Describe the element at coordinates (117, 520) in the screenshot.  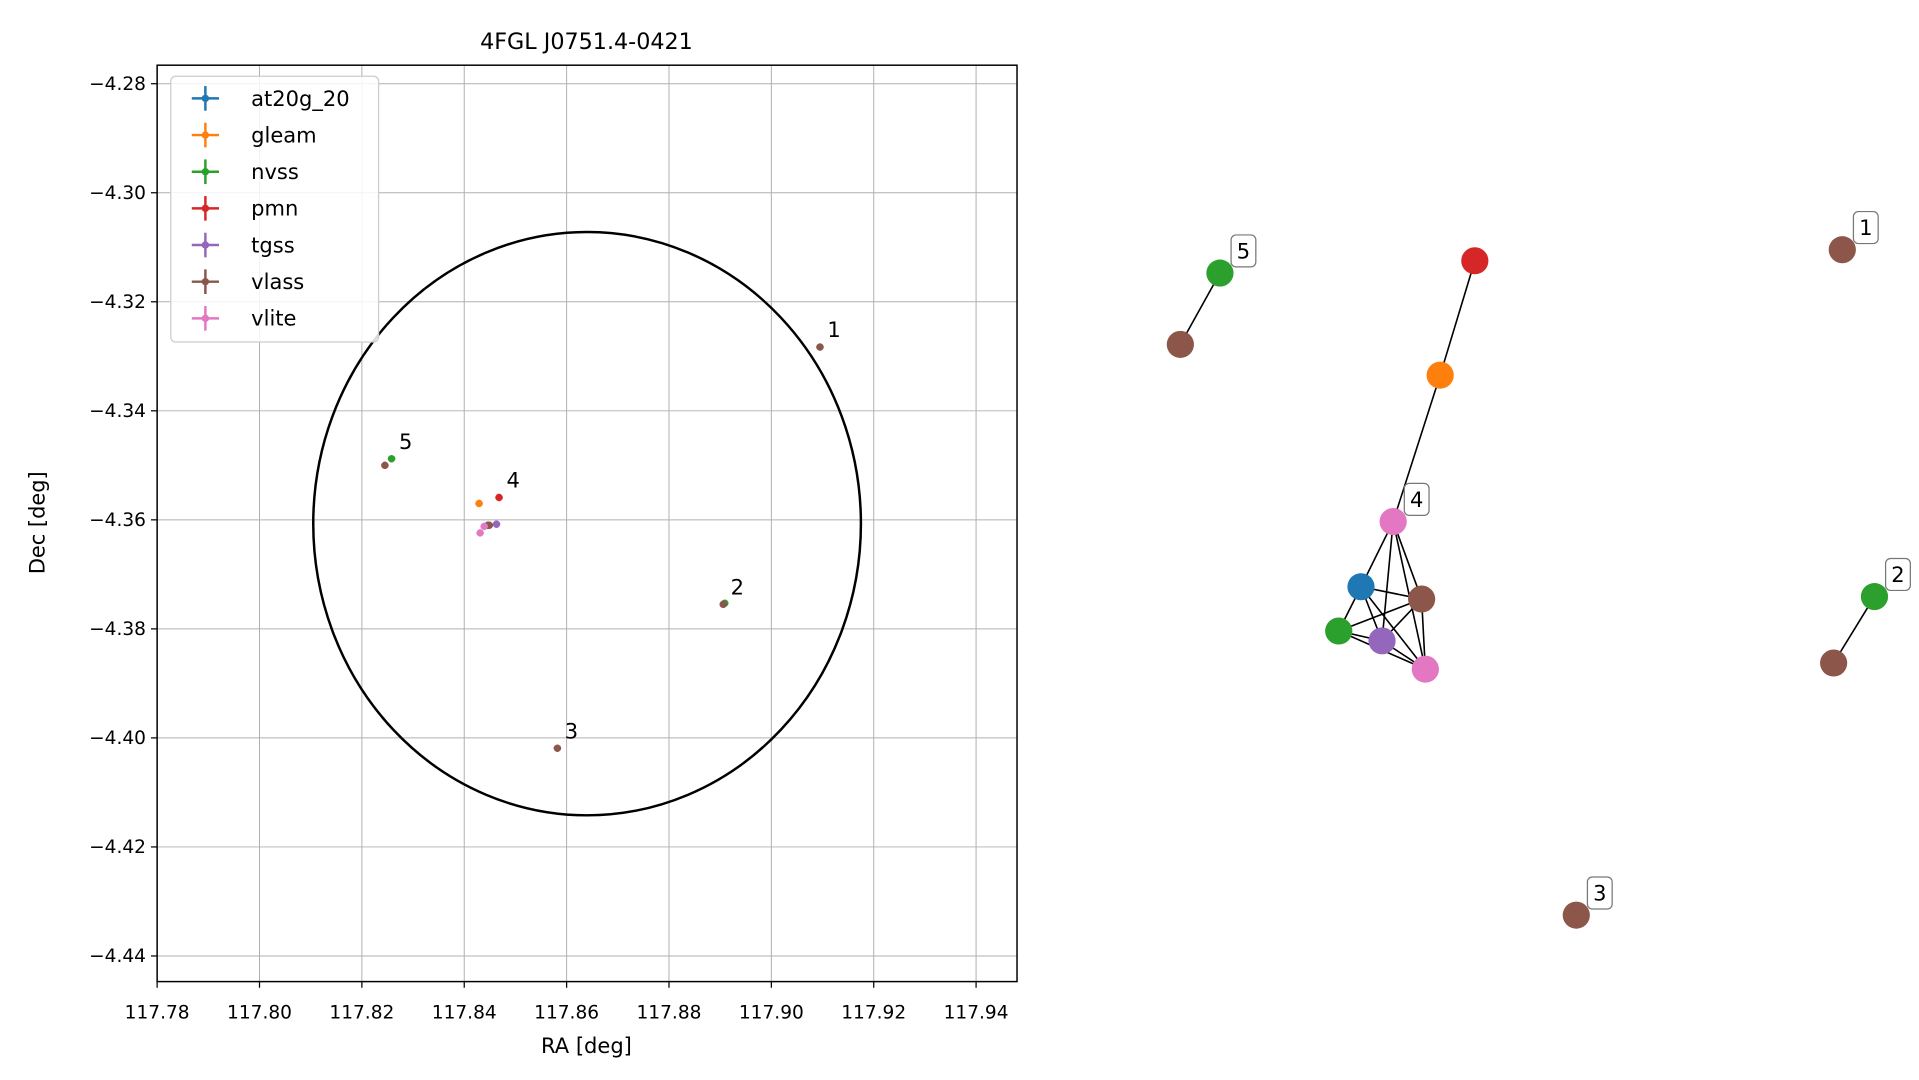
I see `y-tick-label: −4.36` at that location.